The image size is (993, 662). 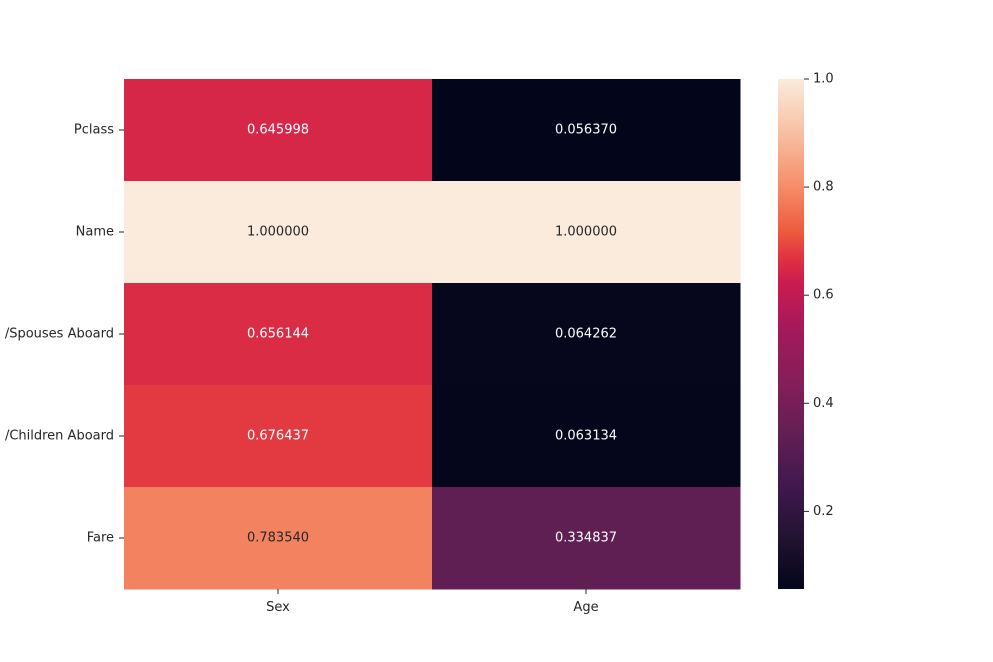 I want to click on heatmap-cell-fare-age, so click(x=586, y=538).